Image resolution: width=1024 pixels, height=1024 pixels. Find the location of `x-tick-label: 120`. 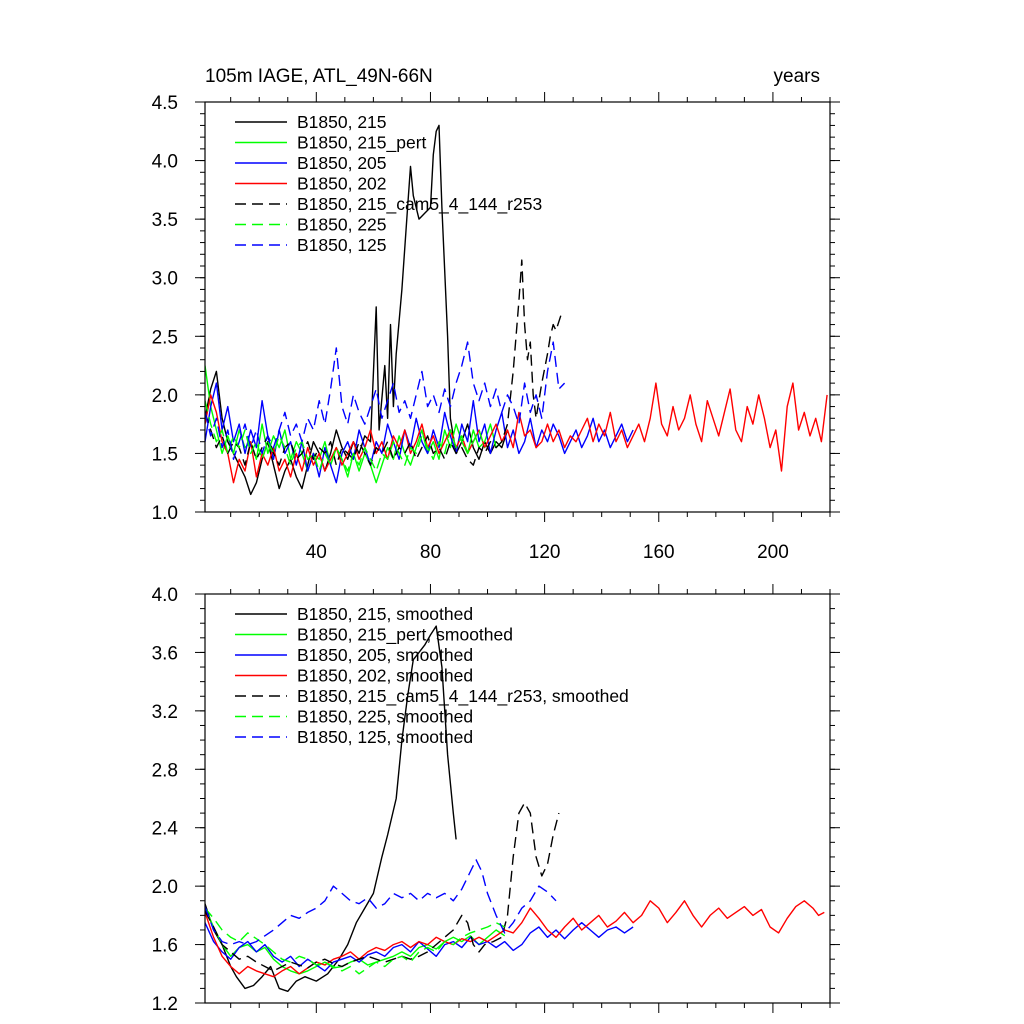

x-tick-label: 120 is located at coordinates (545, 552).